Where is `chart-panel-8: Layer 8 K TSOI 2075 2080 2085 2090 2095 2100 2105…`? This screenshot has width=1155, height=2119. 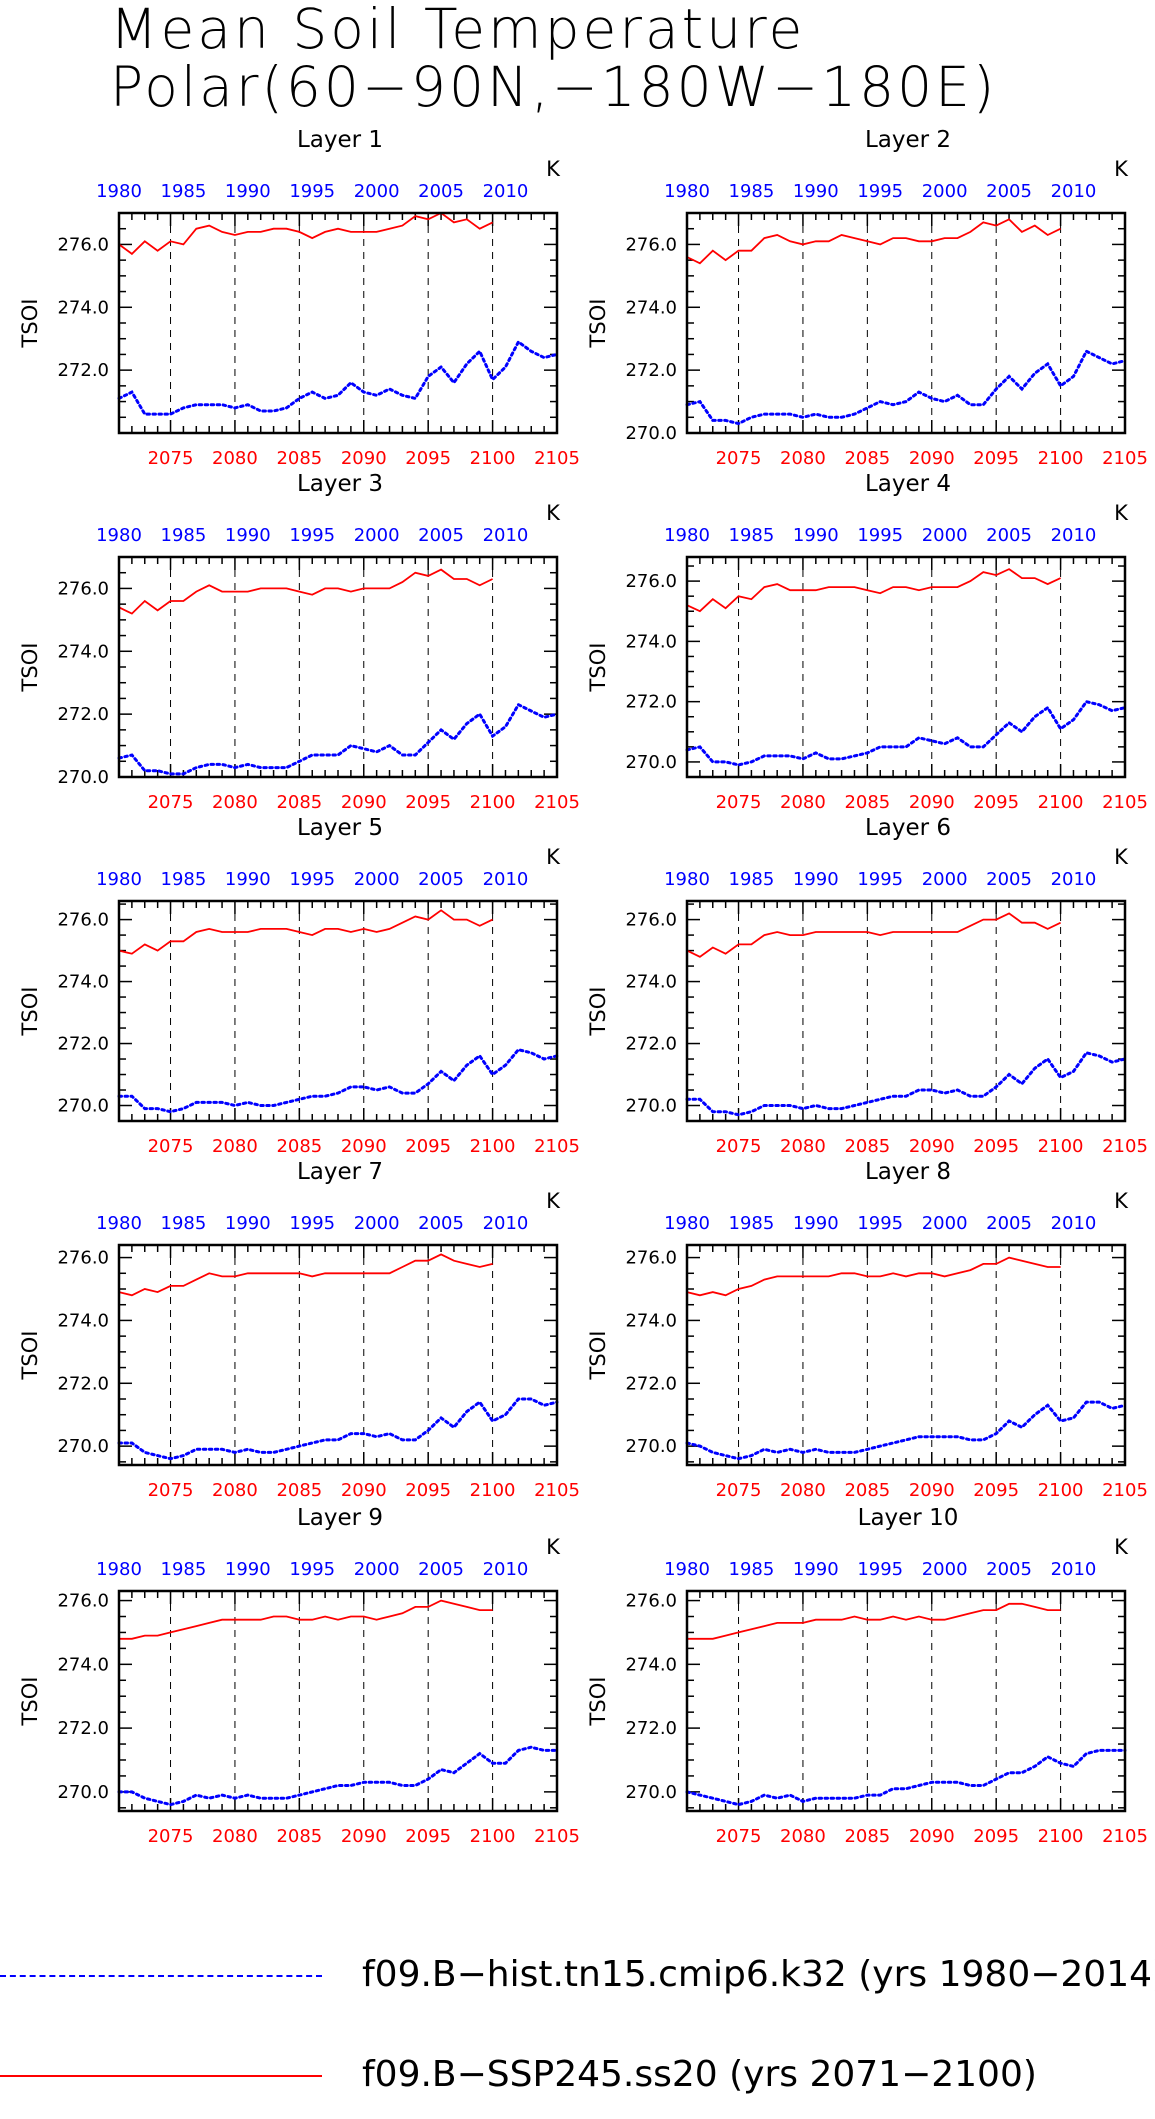 chart-panel-8: Layer 8 K TSOI 2075 2080 2085 2090 2095 2100 2105… is located at coordinates (867, 1330).